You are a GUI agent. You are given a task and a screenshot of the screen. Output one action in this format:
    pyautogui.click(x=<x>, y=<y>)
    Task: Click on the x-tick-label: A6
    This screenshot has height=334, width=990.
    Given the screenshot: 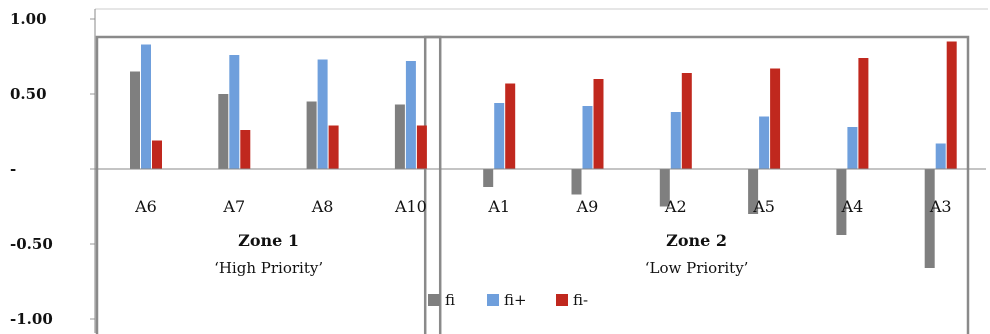 What is the action you would take?
    pyautogui.click(x=145, y=206)
    